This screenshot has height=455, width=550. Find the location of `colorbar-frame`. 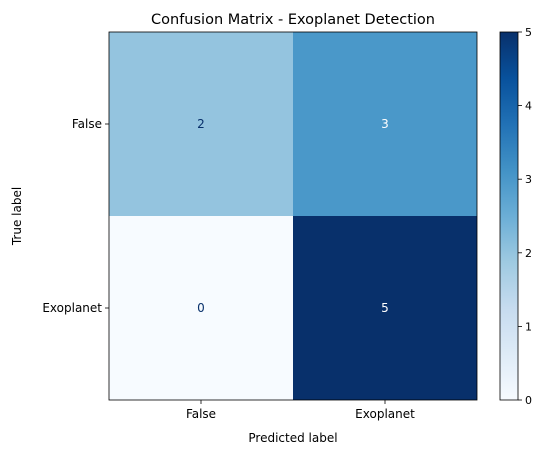

colorbar-frame is located at coordinates (509, 216).